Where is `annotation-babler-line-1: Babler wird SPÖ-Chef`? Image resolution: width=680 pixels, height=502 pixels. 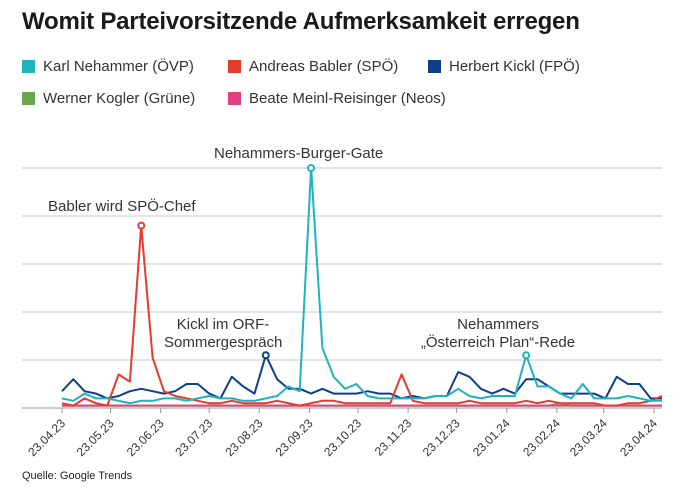
annotation-babler-line-1: Babler wird SPÖ-Chef is located at coordinates (122, 206).